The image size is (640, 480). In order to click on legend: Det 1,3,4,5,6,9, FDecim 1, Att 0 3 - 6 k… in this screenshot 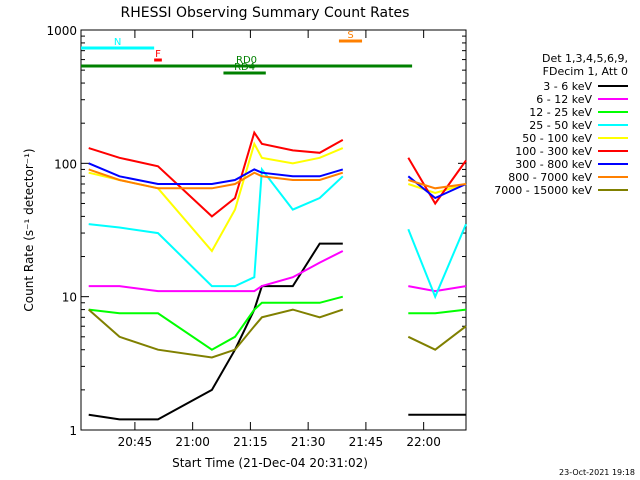, I will do `click(561, 124)`.